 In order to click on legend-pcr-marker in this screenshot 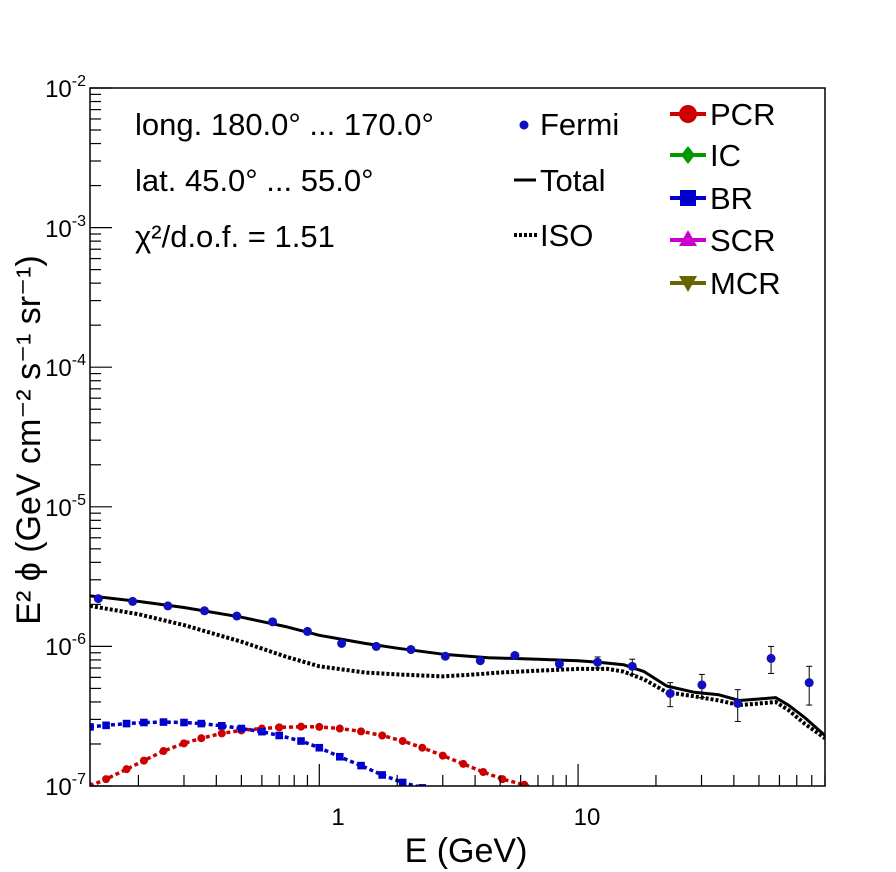, I will do `click(688, 114)`.